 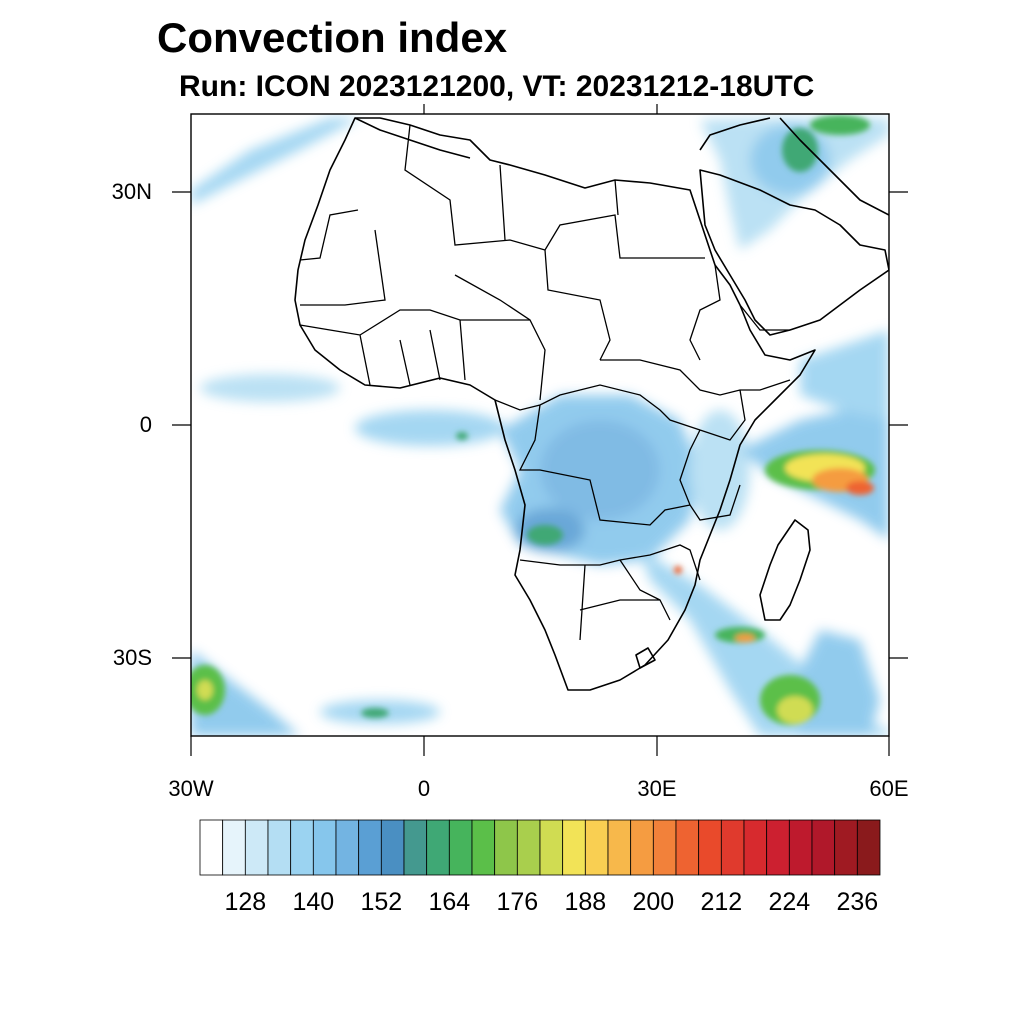 What do you see at coordinates (889, 788) in the screenshot?
I see `lon-label-60e: 60E` at bounding box center [889, 788].